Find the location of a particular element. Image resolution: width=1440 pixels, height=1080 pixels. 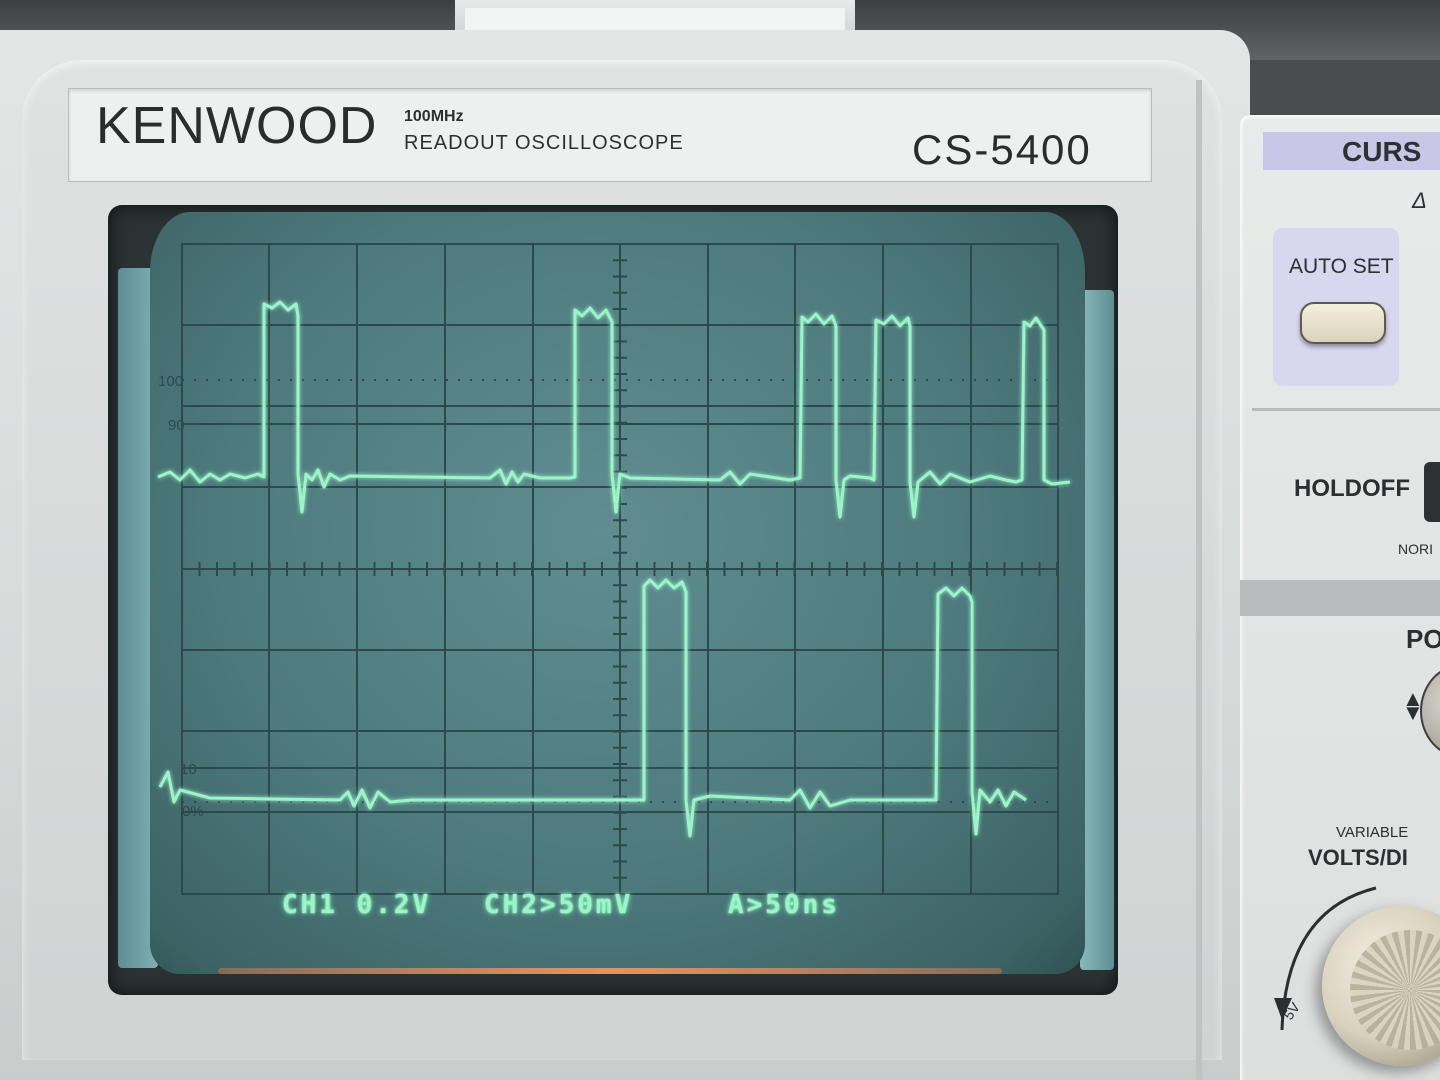

volts-arc-arrow-icon is located at coordinates (1325, 958).